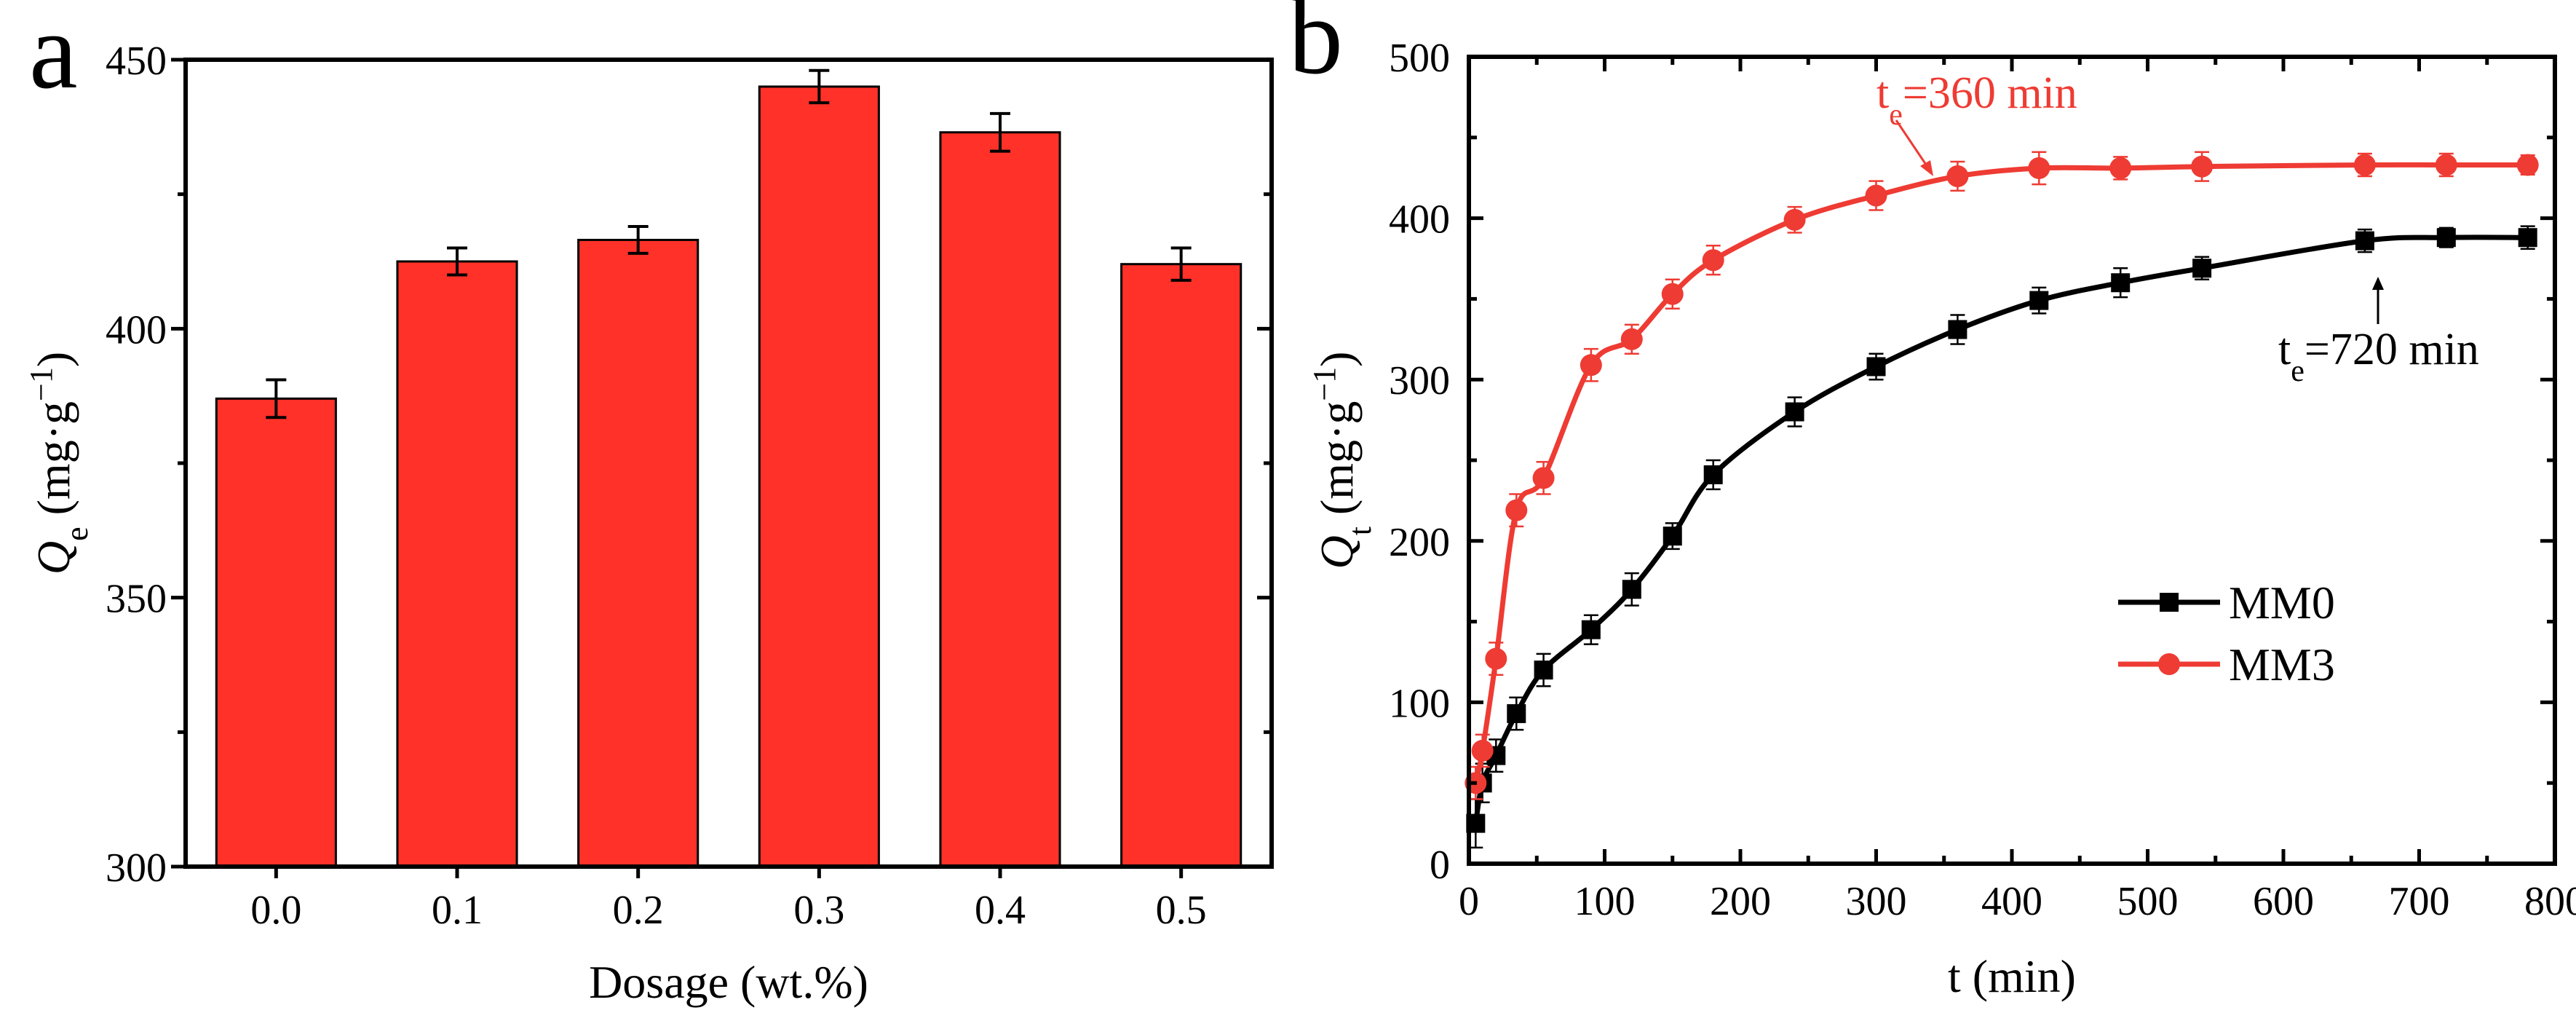 Image resolution: width=2576 pixels, height=1021 pixels. What do you see at coordinates (728, 982) in the screenshot?
I see `a-x-axis-label: Dosage (wt.%)` at bounding box center [728, 982].